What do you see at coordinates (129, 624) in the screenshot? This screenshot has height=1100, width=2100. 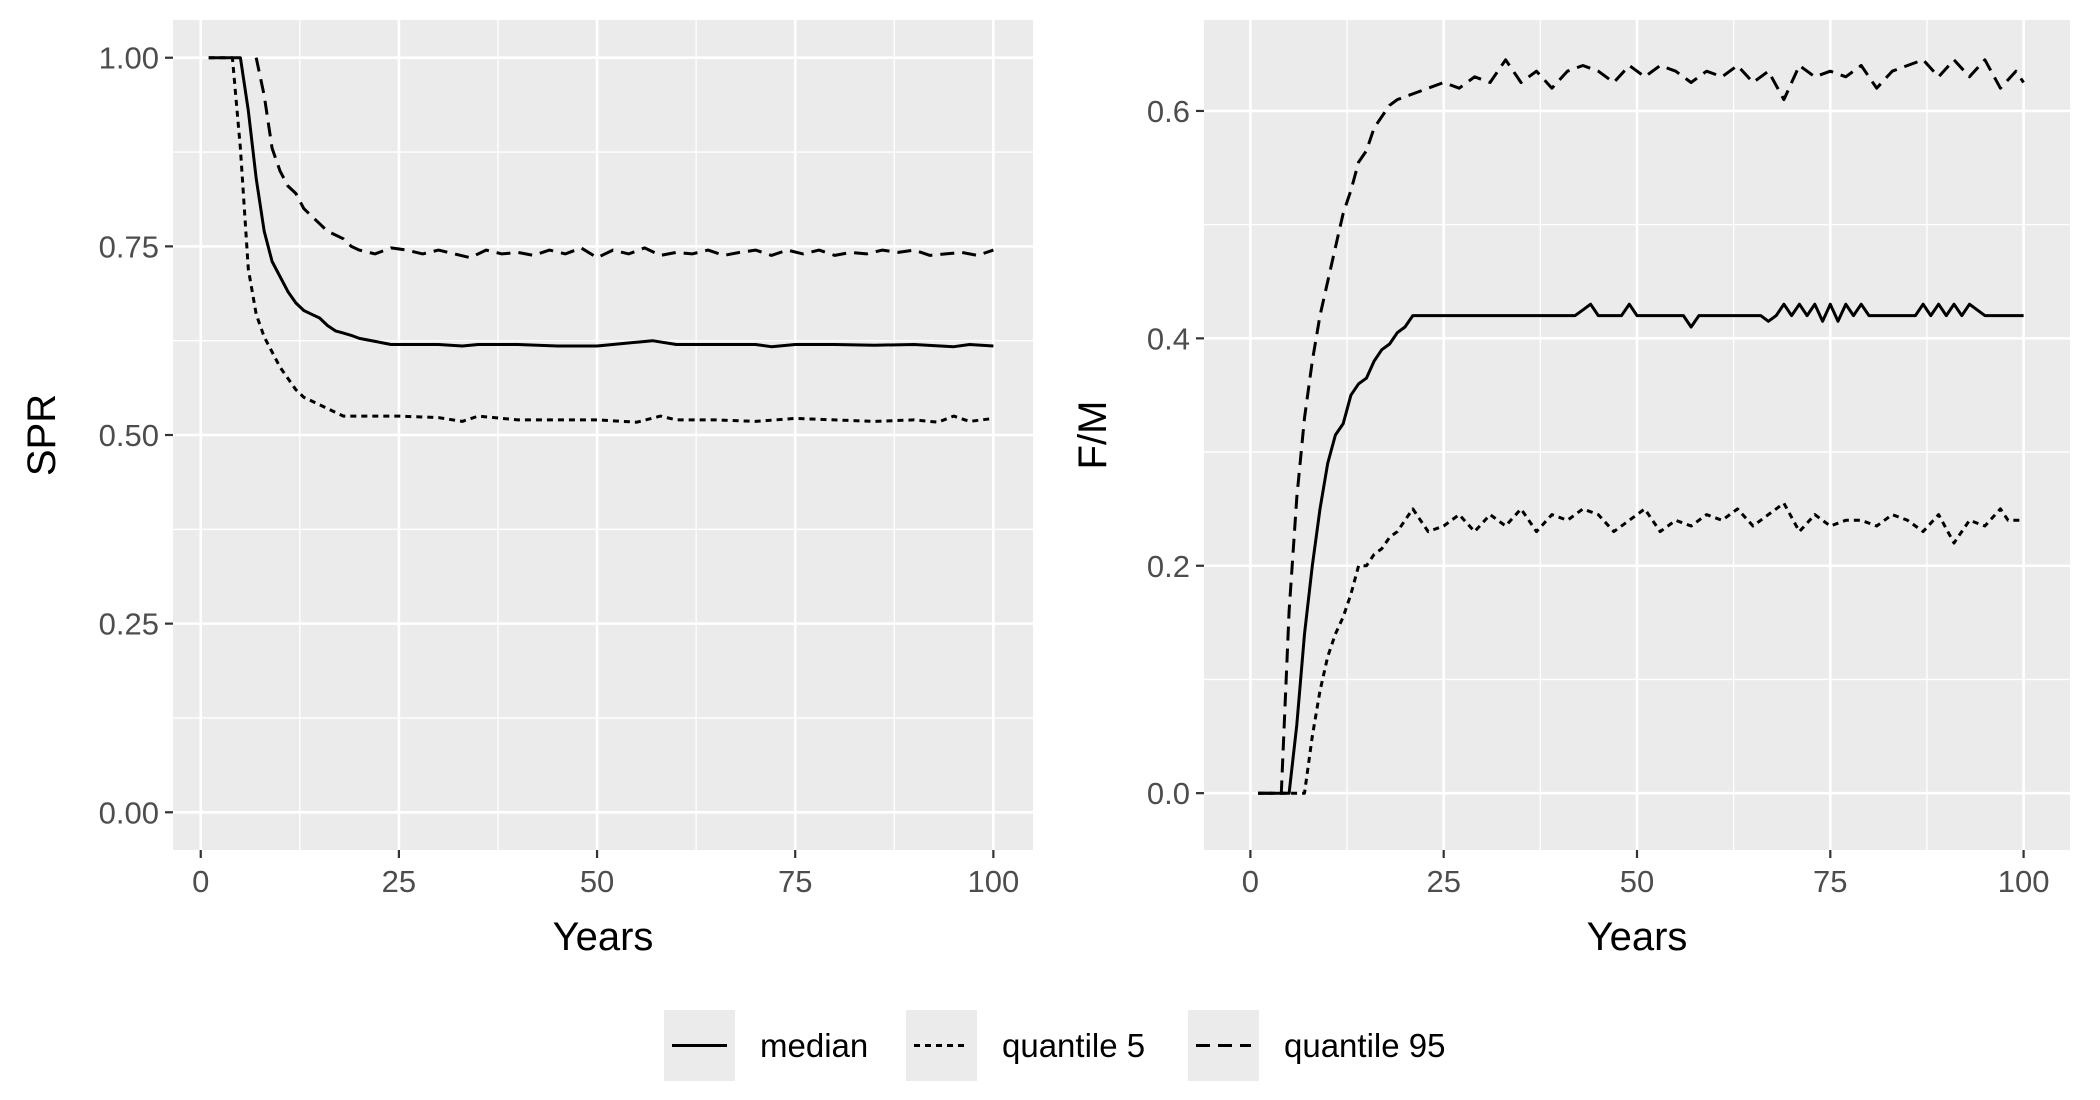 I see `y-tick-label: 0.25` at bounding box center [129, 624].